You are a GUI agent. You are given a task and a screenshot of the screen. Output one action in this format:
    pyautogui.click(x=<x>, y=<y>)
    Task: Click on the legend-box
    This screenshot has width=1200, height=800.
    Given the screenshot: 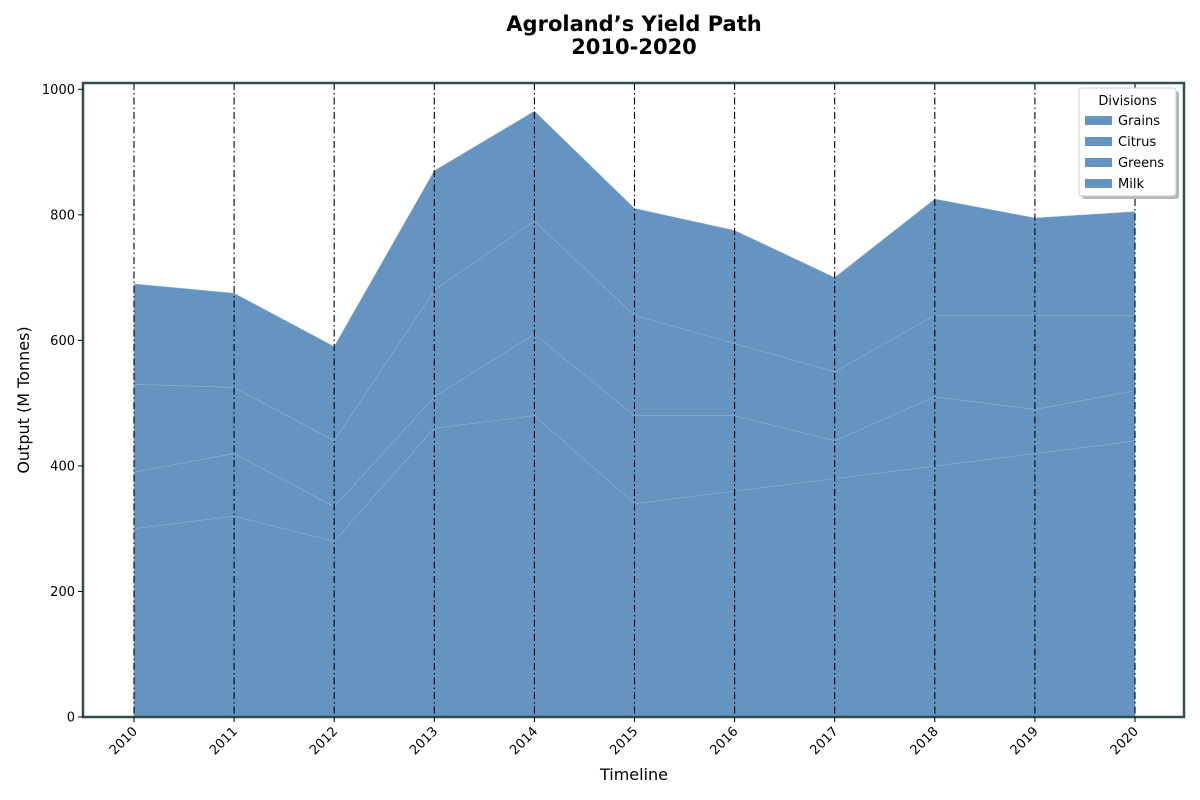 What is the action you would take?
    pyautogui.click(x=1127, y=142)
    